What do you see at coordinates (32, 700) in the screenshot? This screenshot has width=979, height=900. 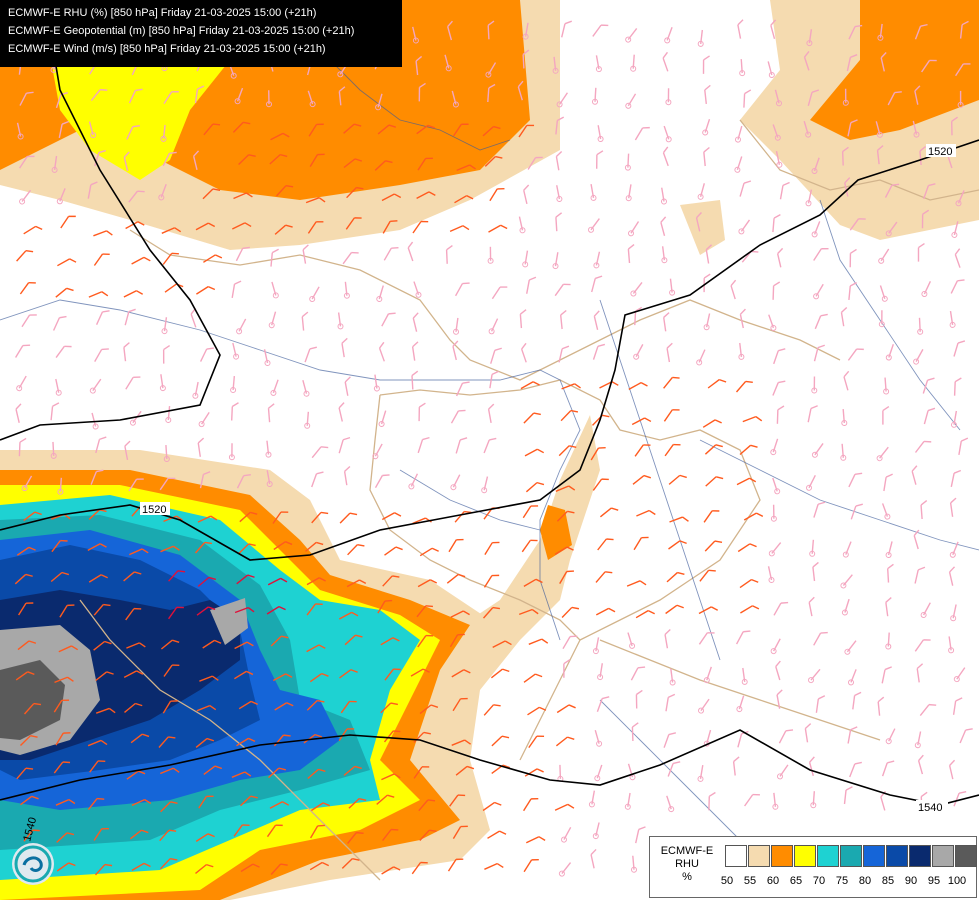 I see `rhu-100-sw` at bounding box center [32, 700].